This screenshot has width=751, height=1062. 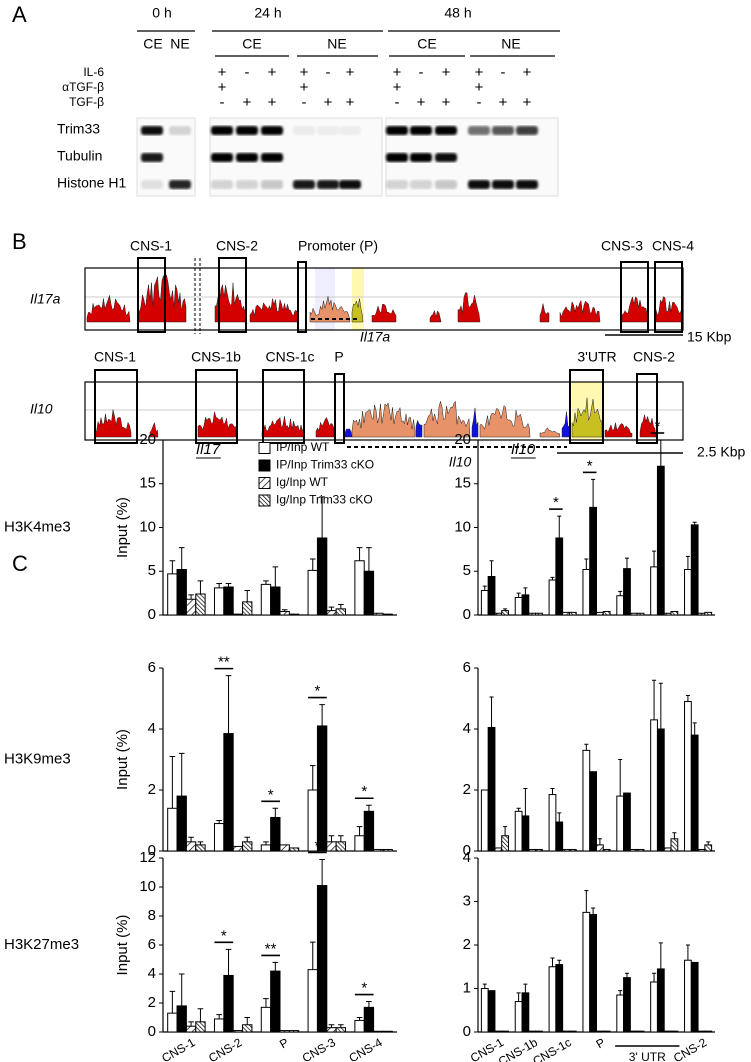 I want to click on tracks, so click(x=384, y=354).